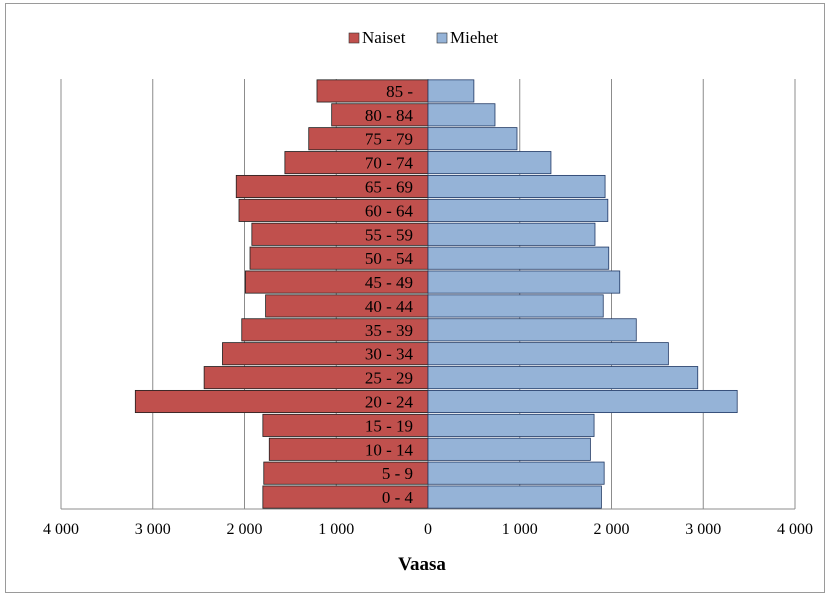  I want to click on category-label: 40 - 44, so click(389, 306).